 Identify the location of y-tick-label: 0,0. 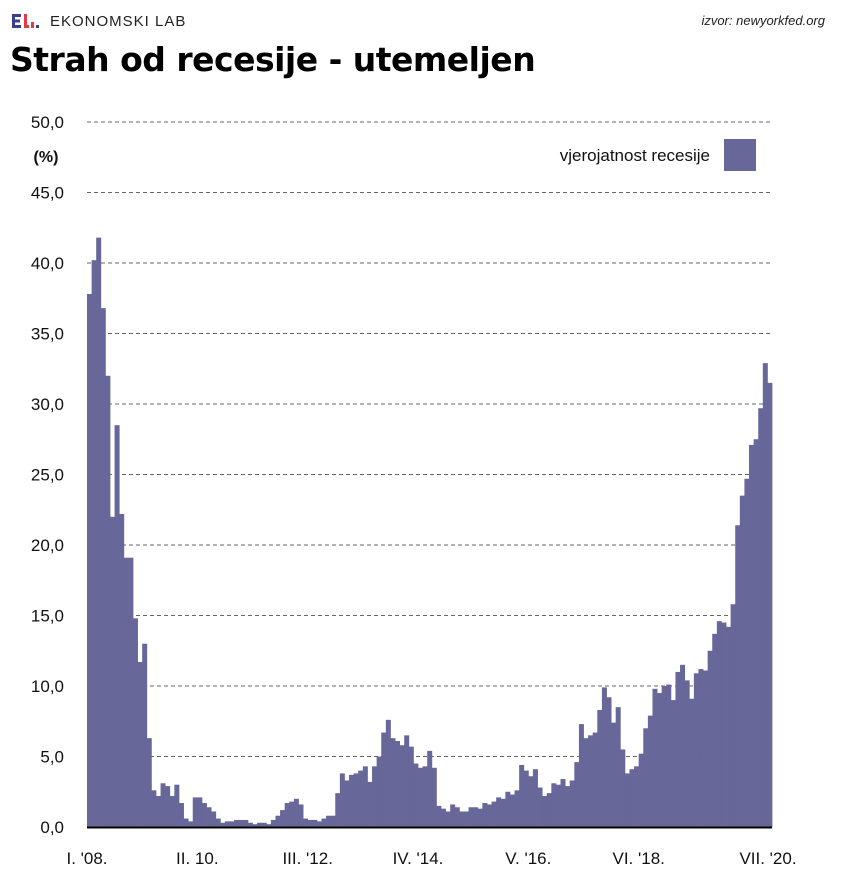
(52, 827).